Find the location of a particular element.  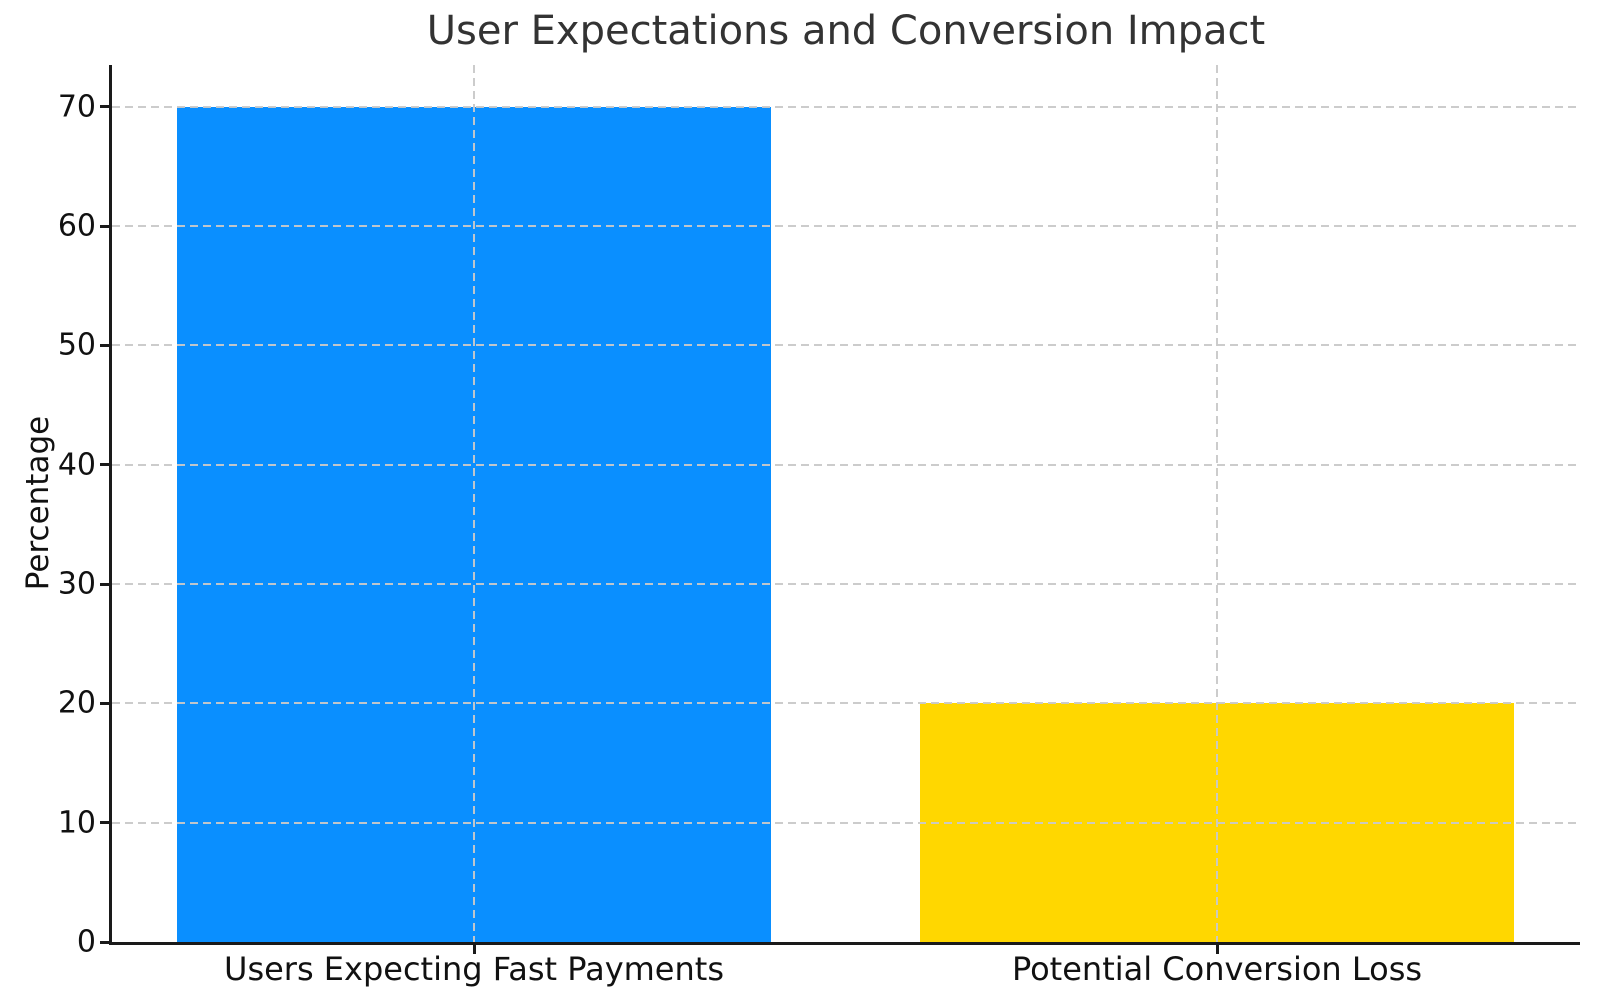

y-axis-label: Percentage is located at coordinates (38, 503).